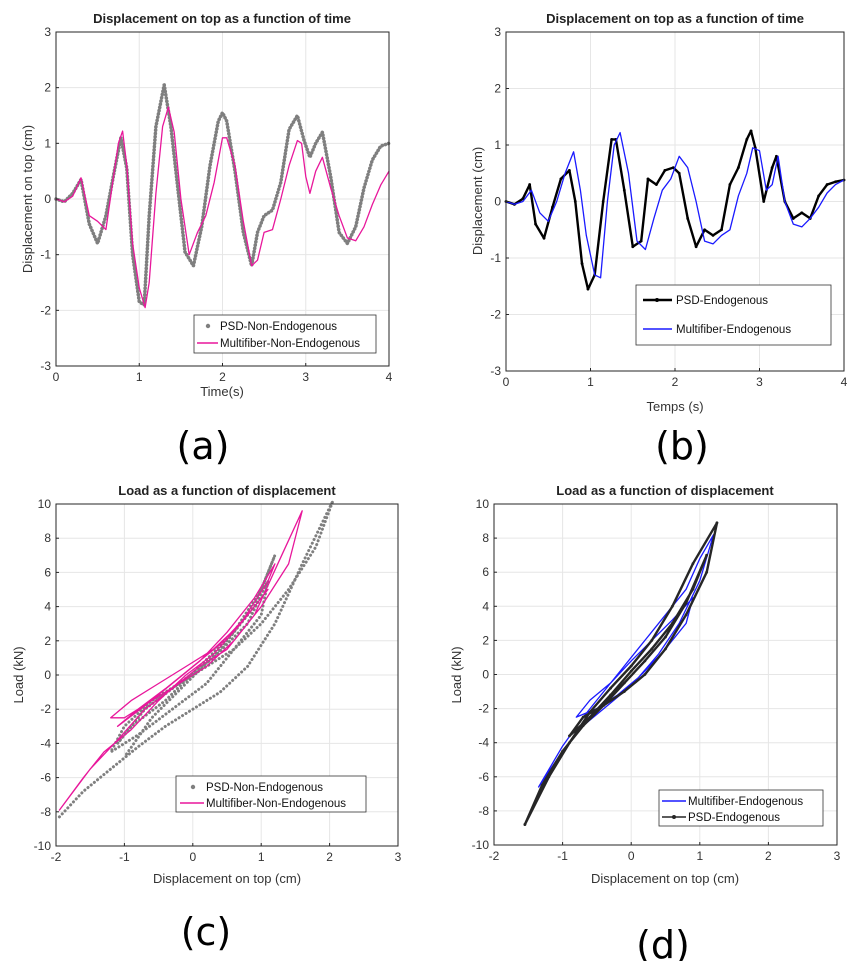  I want to click on series-line-psd-non-endogenous, so click(222, 195).